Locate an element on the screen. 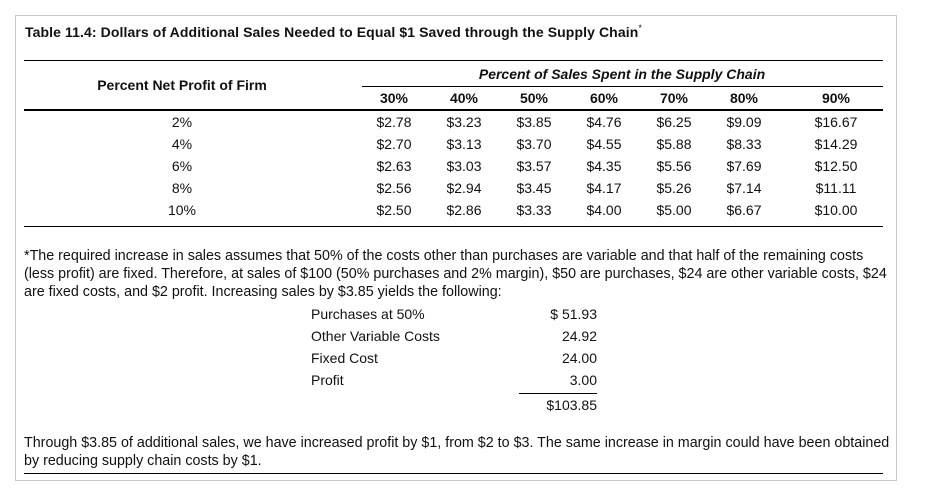 This screenshot has width=932, height=503. table-cell: $7.14 is located at coordinates (744, 188).